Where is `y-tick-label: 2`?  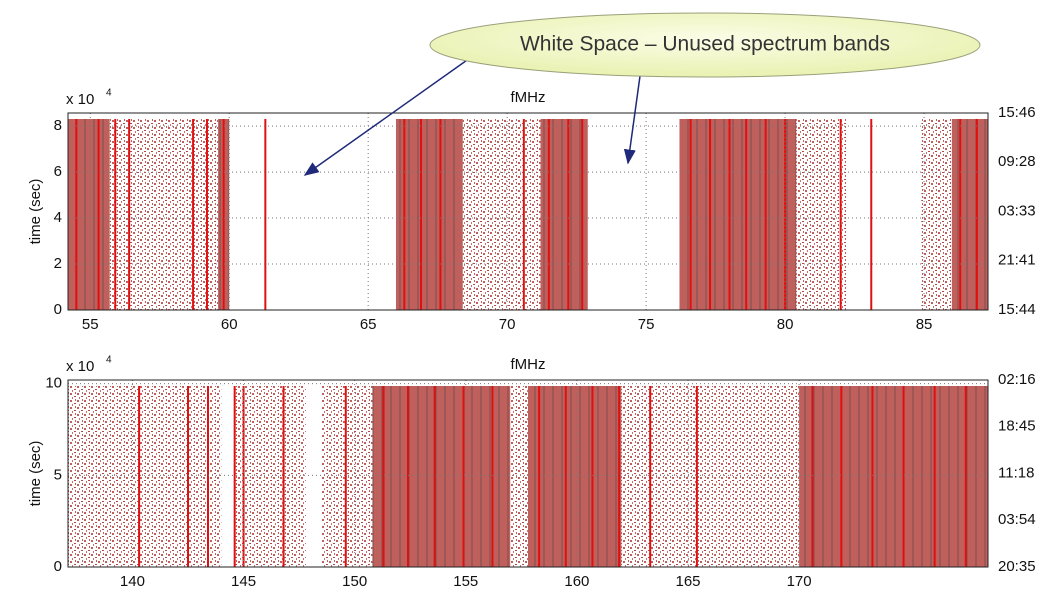
y-tick-label: 2 is located at coordinates (58, 263).